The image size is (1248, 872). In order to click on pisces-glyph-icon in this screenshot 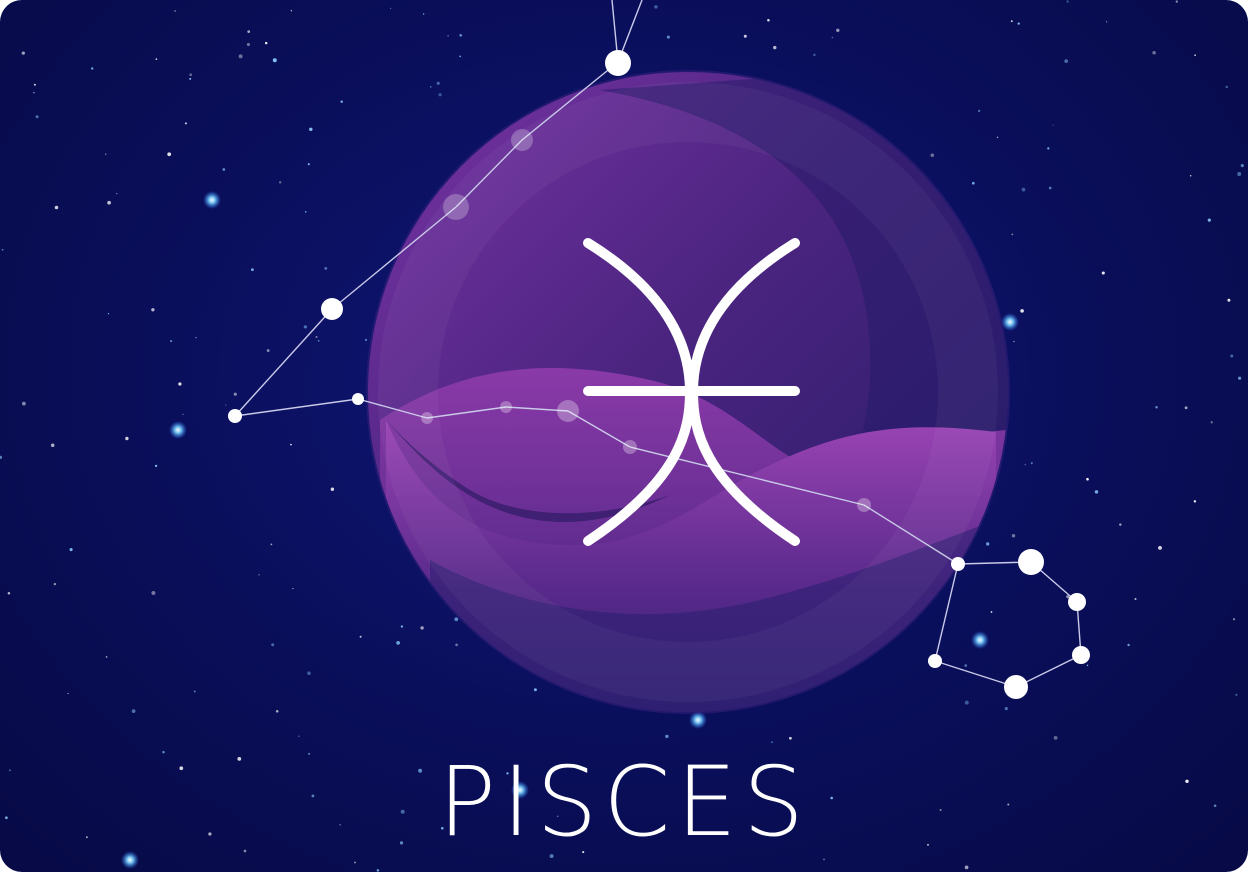, I will do `click(691, 392)`.